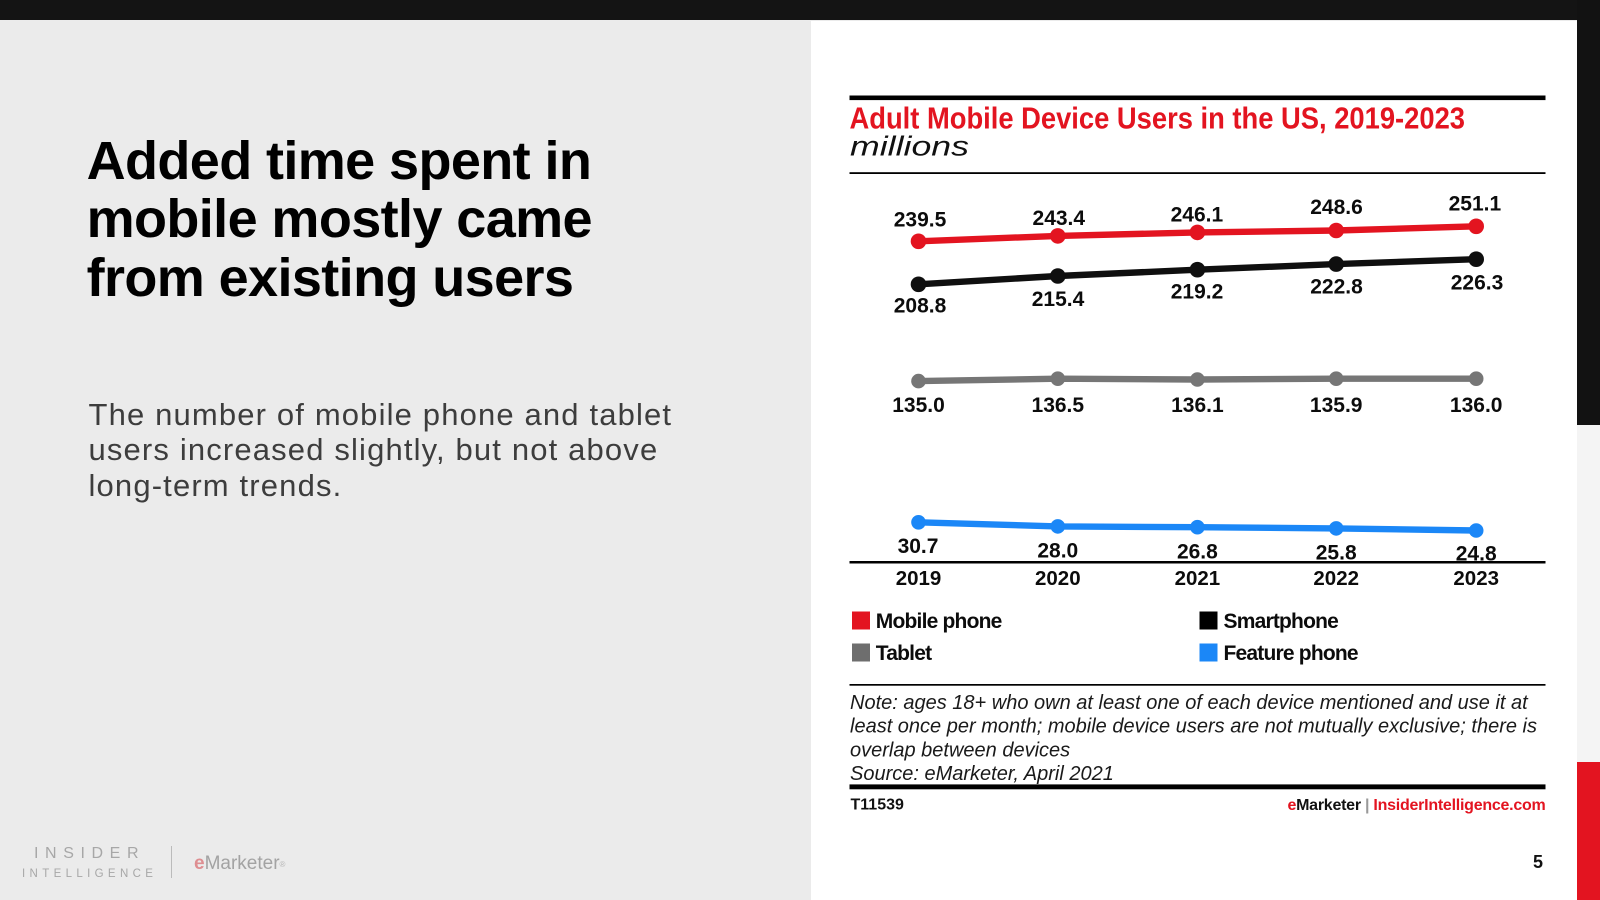 This screenshot has height=900, width=1600. I want to click on svg-text: 215.4, so click(1058, 299).